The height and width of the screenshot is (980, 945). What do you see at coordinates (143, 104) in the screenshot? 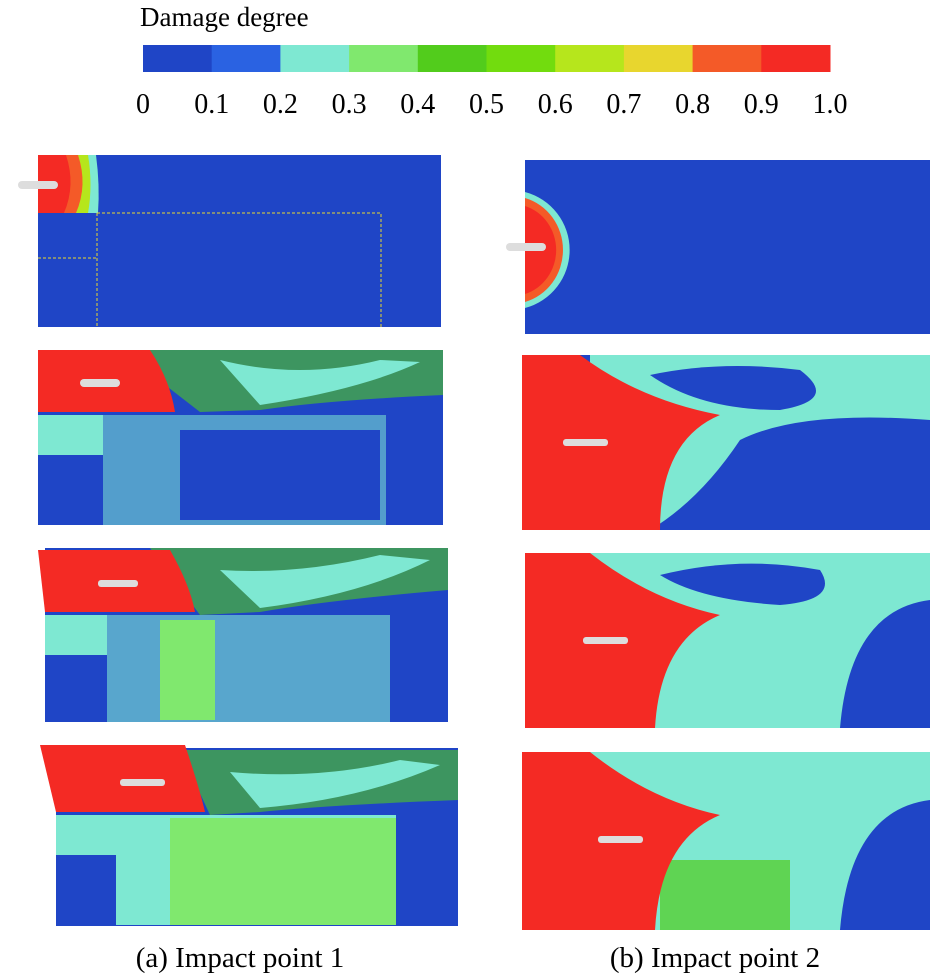
I see `colorbar-tick-label: 0` at bounding box center [143, 104].